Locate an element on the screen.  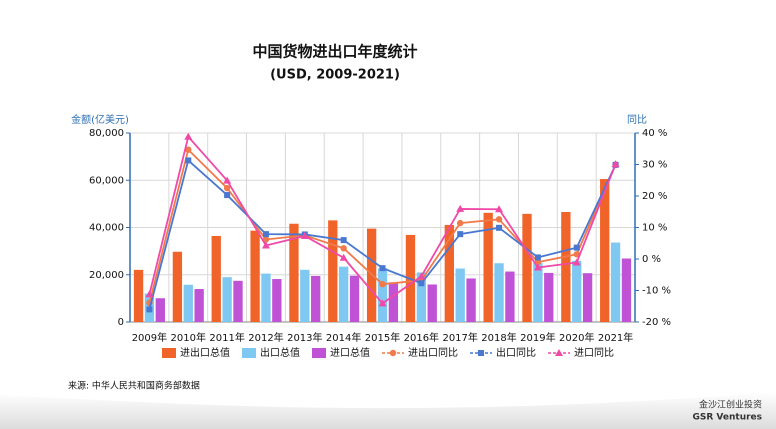
background-wave is located at coordinates (388, 410).